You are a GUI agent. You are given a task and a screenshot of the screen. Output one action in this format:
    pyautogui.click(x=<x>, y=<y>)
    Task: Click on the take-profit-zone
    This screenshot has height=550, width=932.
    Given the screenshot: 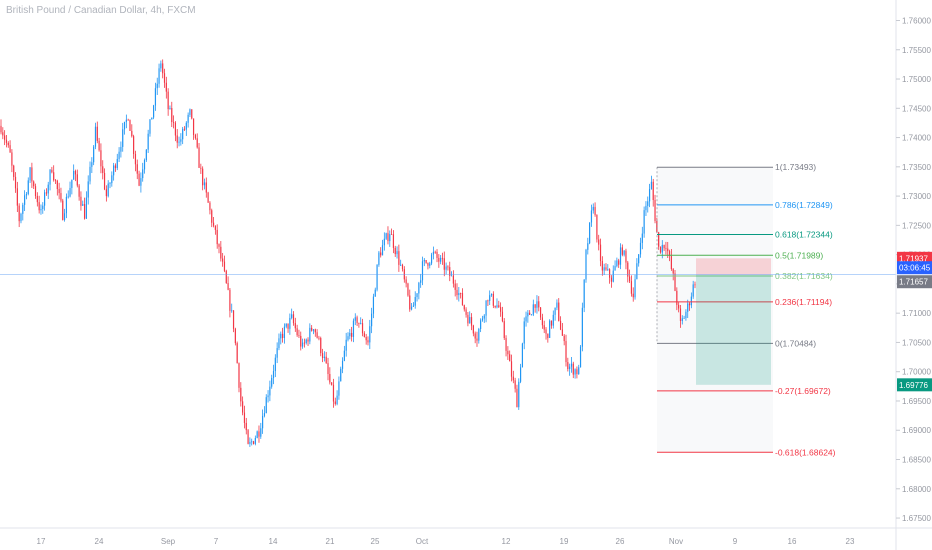 What is the action you would take?
    pyautogui.click(x=733, y=329)
    